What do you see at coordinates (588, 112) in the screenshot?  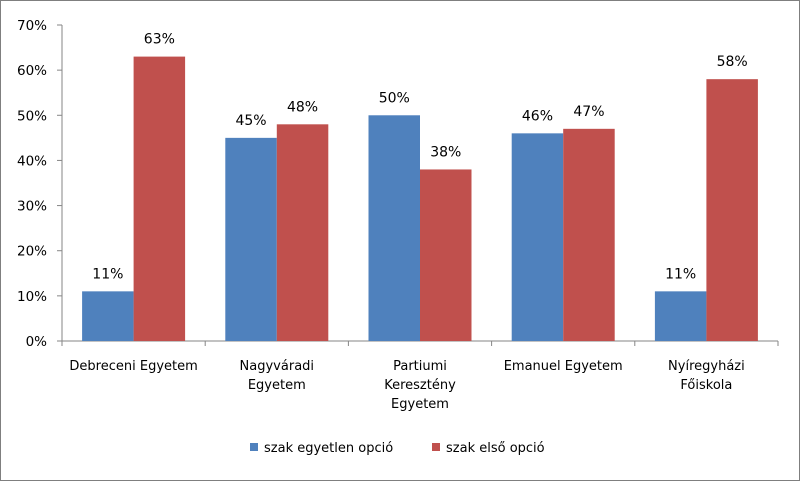 I see `data-label: 47%` at bounding box center [588, 112].